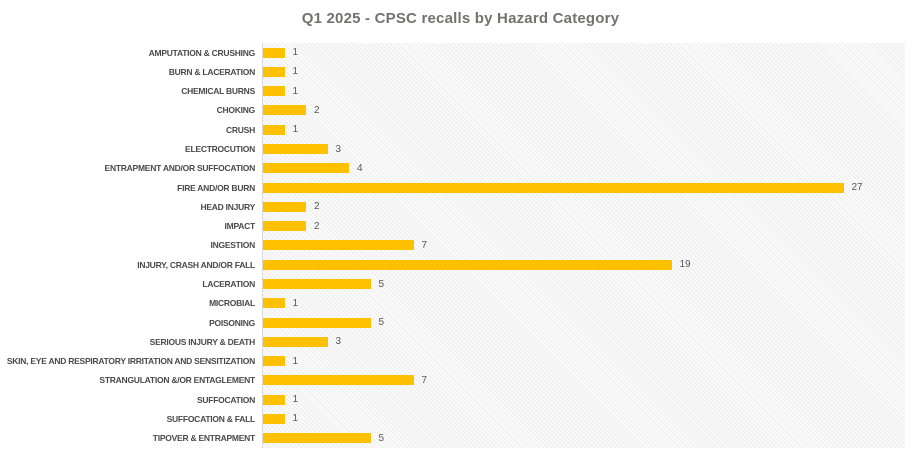 The height and width of the screenshot is (460, 921). I want to click on category-label: STRANGULATION &/OR ENTAGLEMENT, so click(177, 380).